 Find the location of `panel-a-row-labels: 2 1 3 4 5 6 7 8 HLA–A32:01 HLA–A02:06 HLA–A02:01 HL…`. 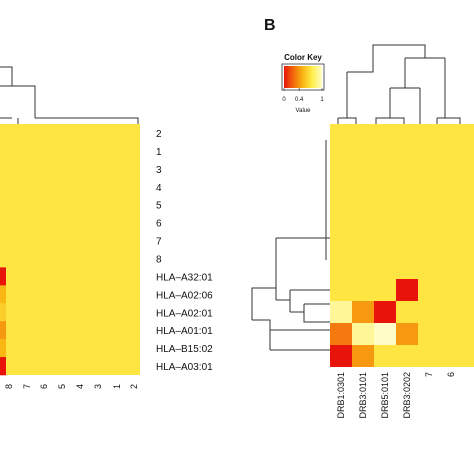

panel-a-row-labels: 2 1 3 4 5 6 7 8 HLA–A32:01 HLA–A02:06 HLA–A02:01 HL… is located at coordinates (184, 251).